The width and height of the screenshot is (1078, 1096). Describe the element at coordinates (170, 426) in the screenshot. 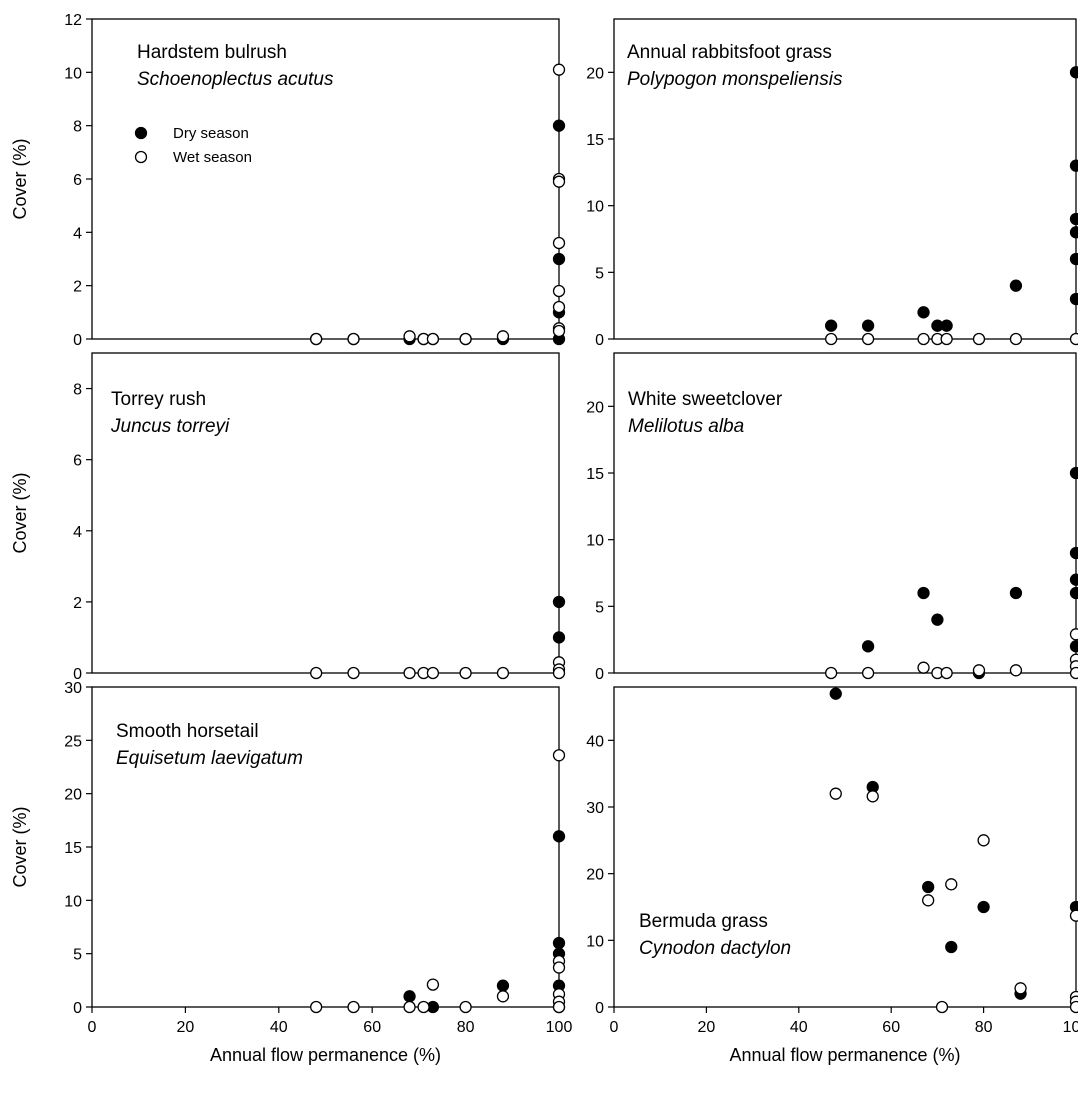

I see `panel-subtitle: Juncus torreyi` at that location.